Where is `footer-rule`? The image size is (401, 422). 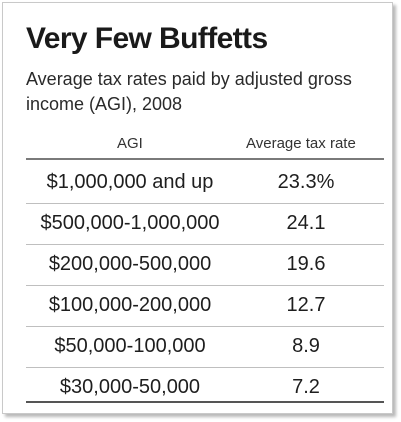
footer-rule is located at coordinates (205, 402).